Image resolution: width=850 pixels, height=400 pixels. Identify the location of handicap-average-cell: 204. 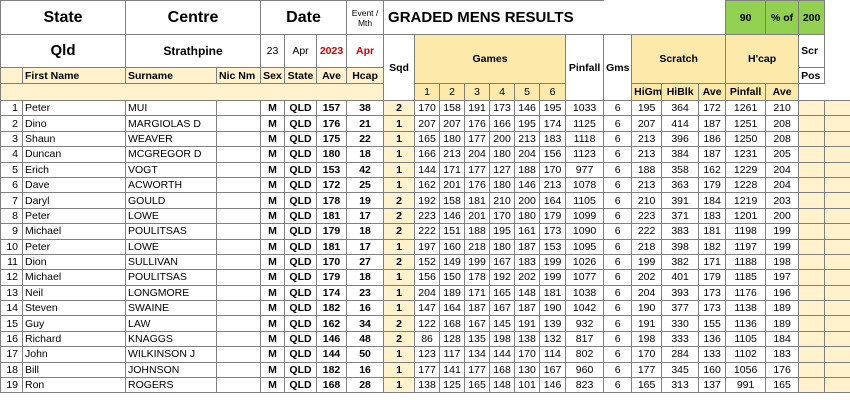
(782, 169).